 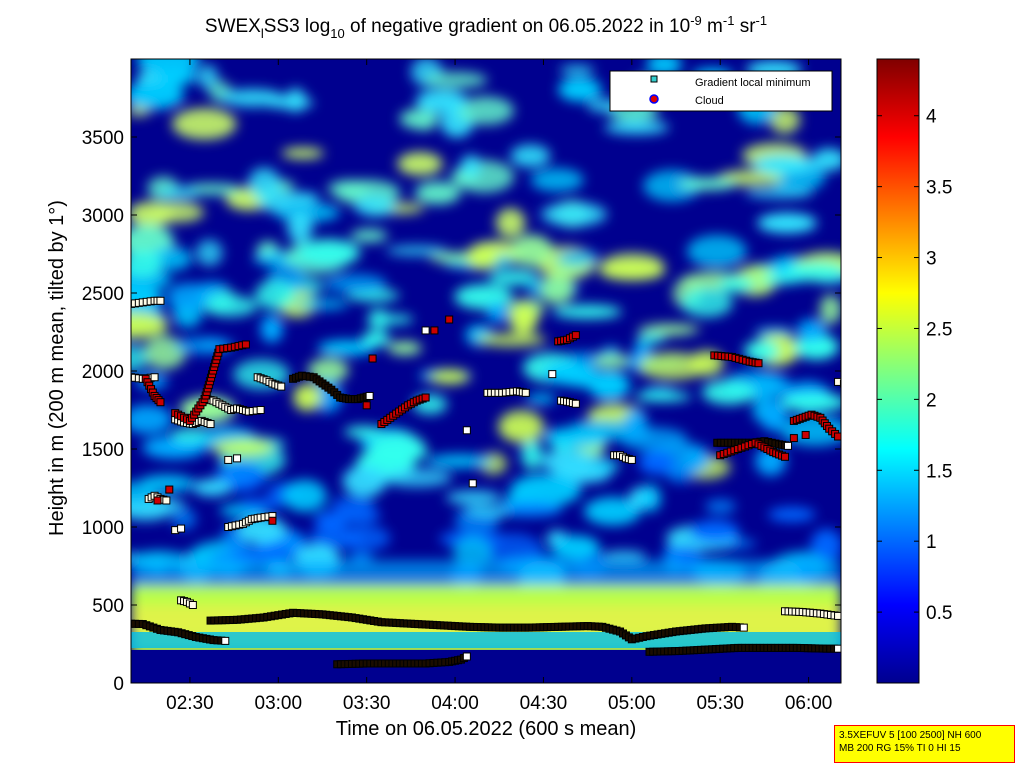 What do you see at coordinates (898, 371) in the screenshot?
I see `colorbar-gradient` at bounding box center [898, 371].